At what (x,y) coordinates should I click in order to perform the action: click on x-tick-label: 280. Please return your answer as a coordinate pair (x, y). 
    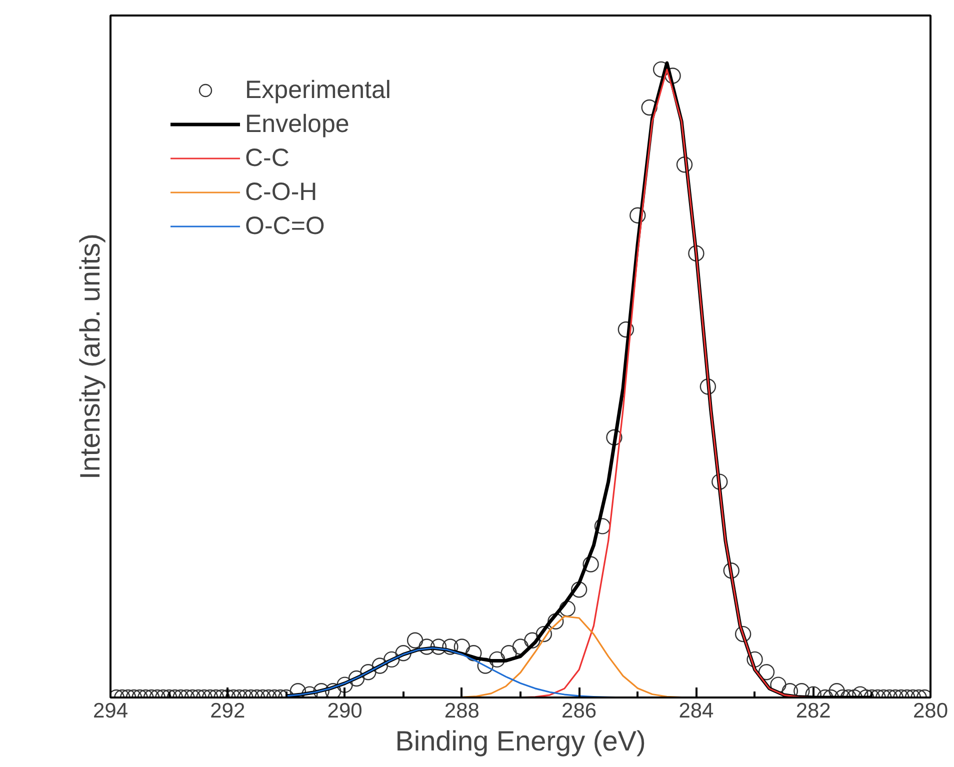
    Looking at the image, I should click on (930, 711).